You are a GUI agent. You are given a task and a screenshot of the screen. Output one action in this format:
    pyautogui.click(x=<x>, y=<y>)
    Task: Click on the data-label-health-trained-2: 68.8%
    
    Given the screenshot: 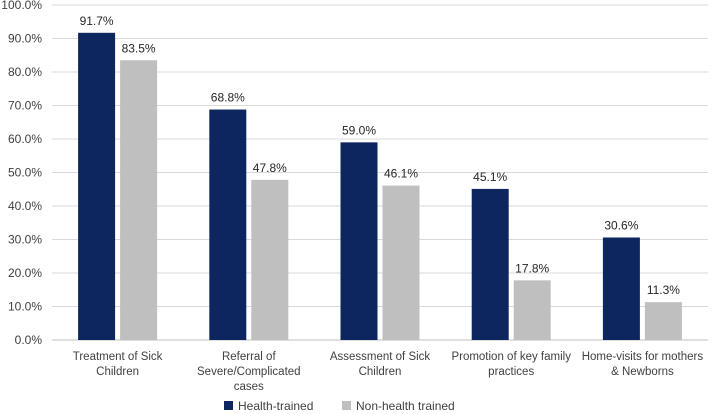 What is the action you would take?
    pyautogui.click(x=228, y=98)
    